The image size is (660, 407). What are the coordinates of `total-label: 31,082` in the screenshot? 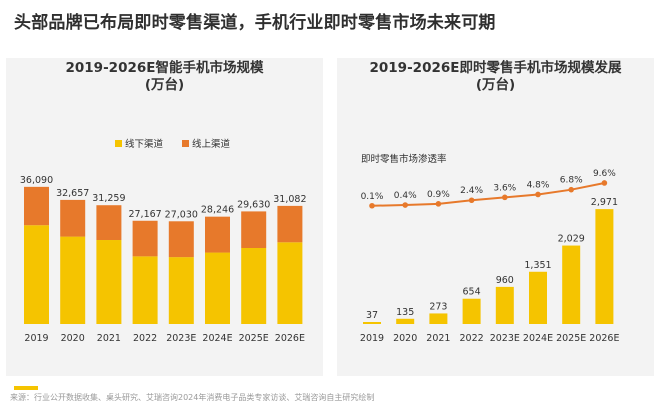 It's located at (289, 199).